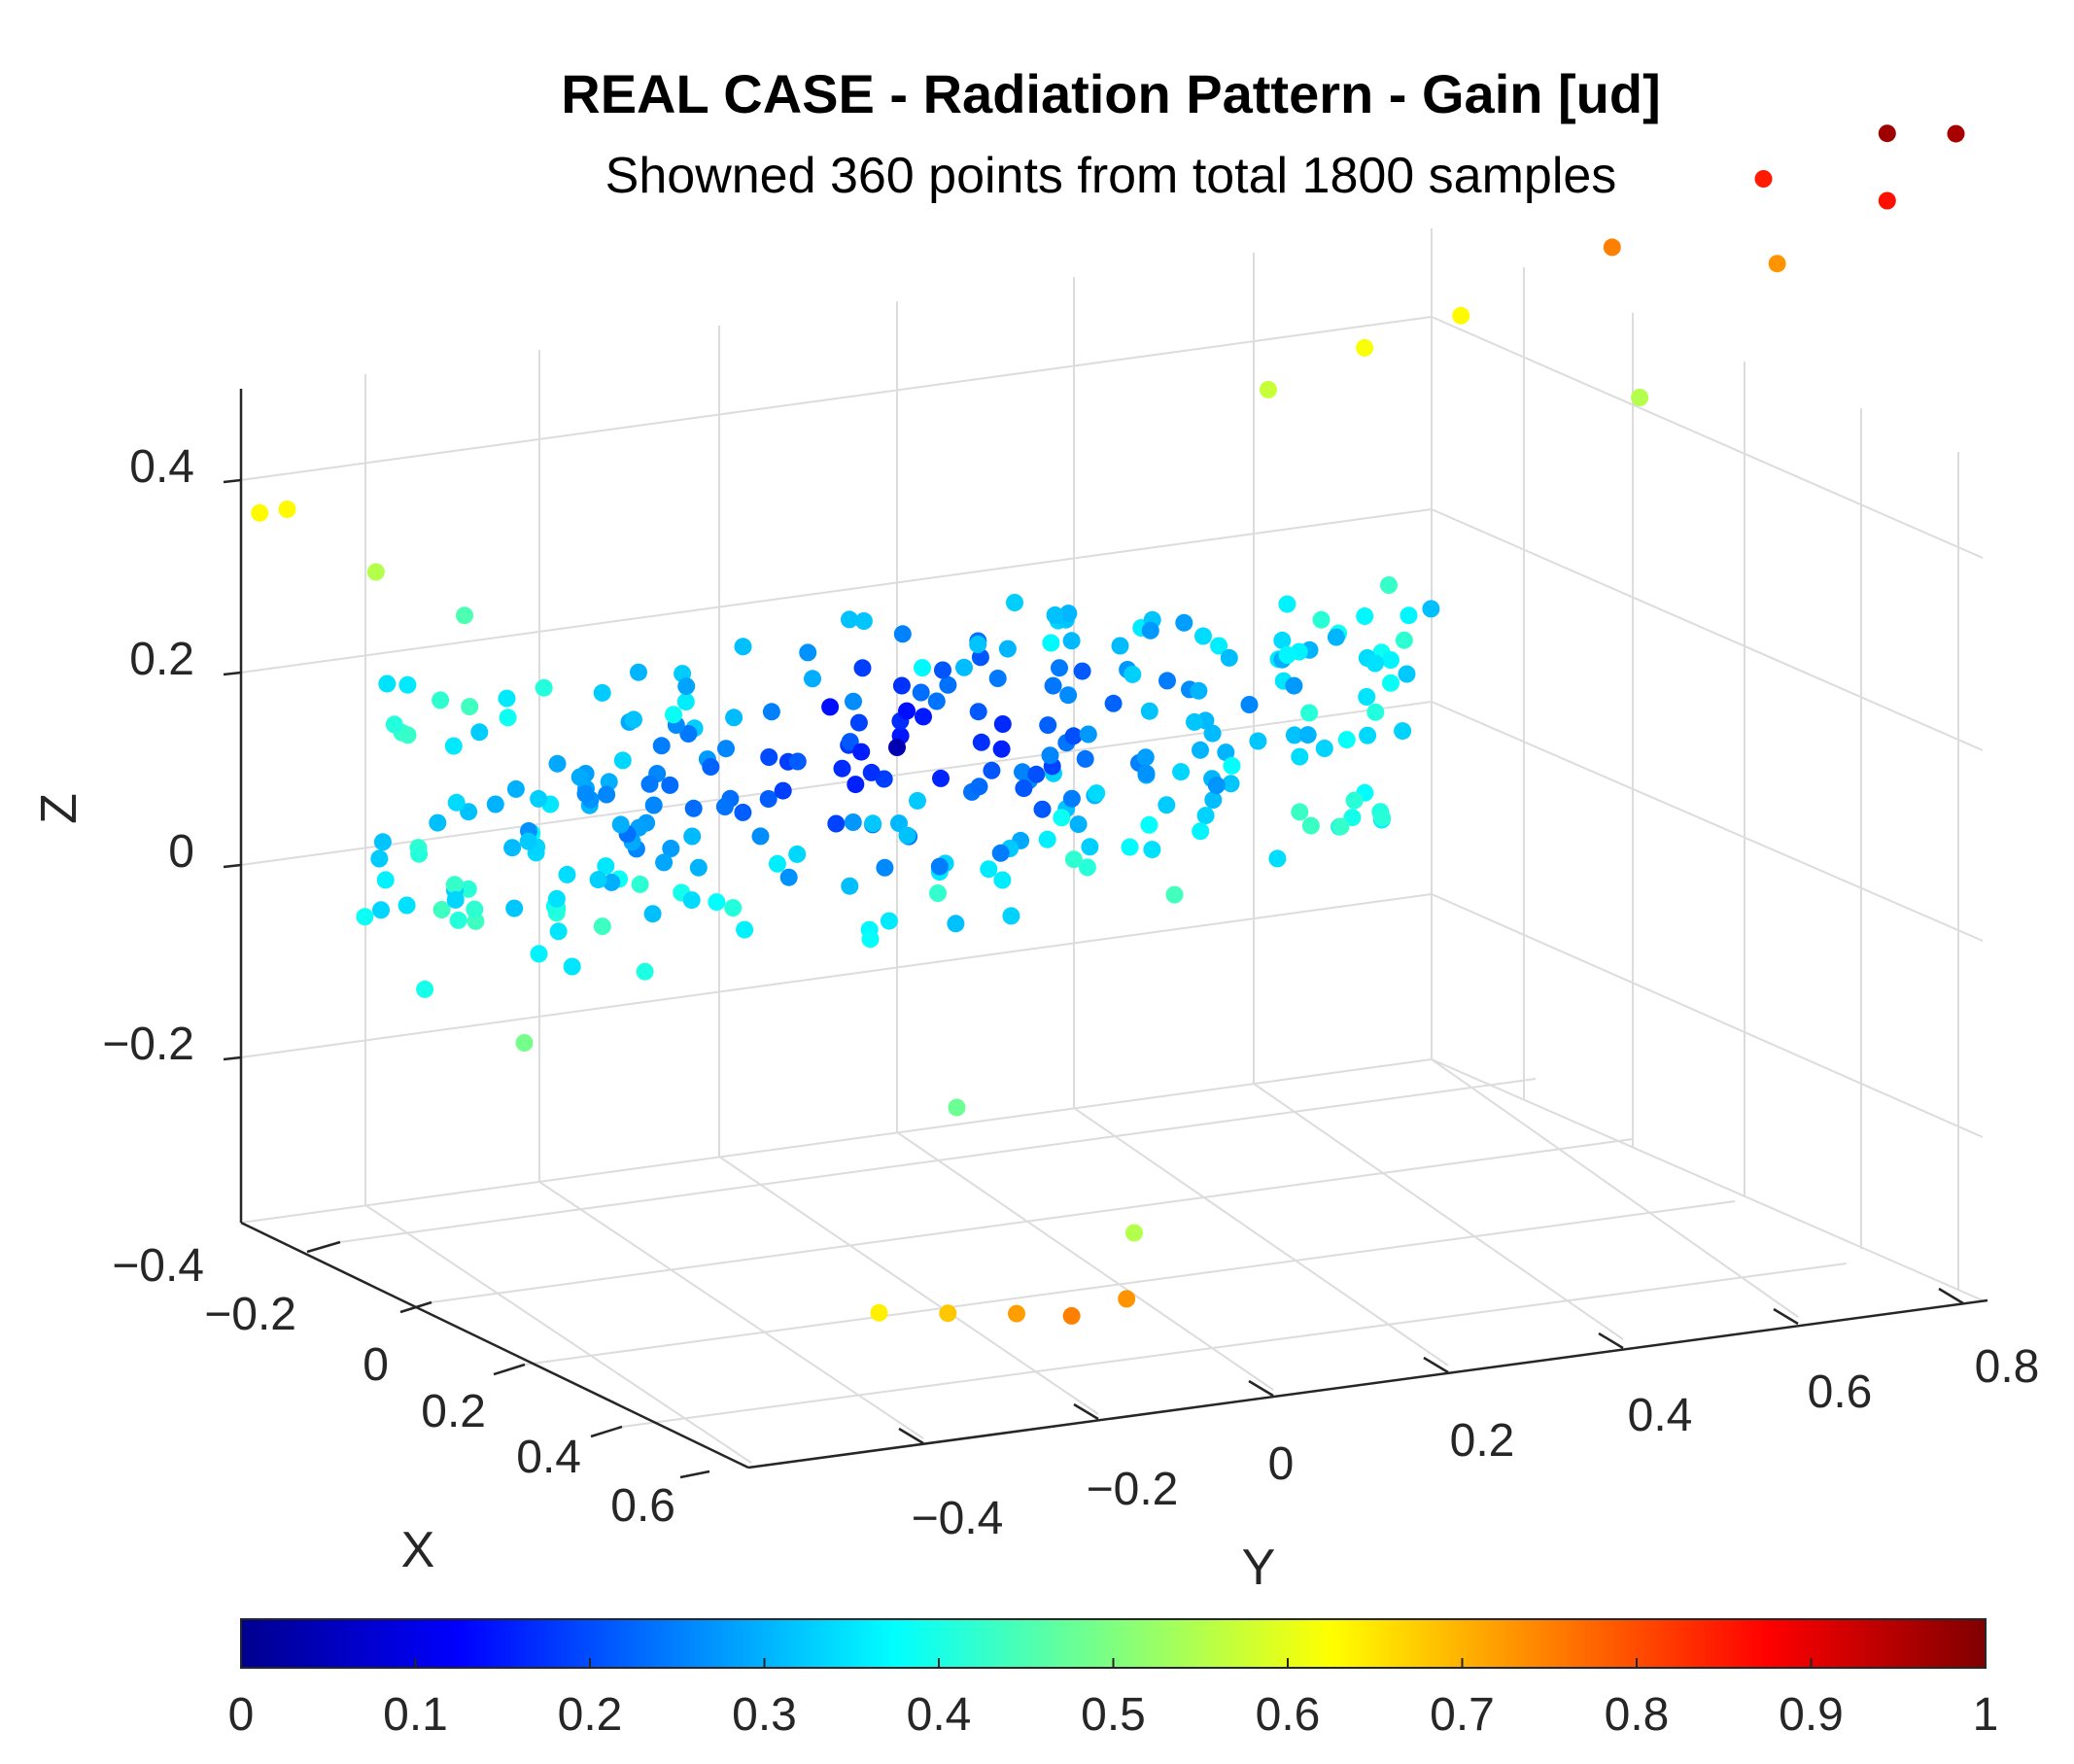 The width and height of the screenshot is (2074, 1764). What do you see at coordinates (939, 1715) in the screenshot?
I see `colorbar-tick-label: 0.4` at bounding box center [939, 1715].